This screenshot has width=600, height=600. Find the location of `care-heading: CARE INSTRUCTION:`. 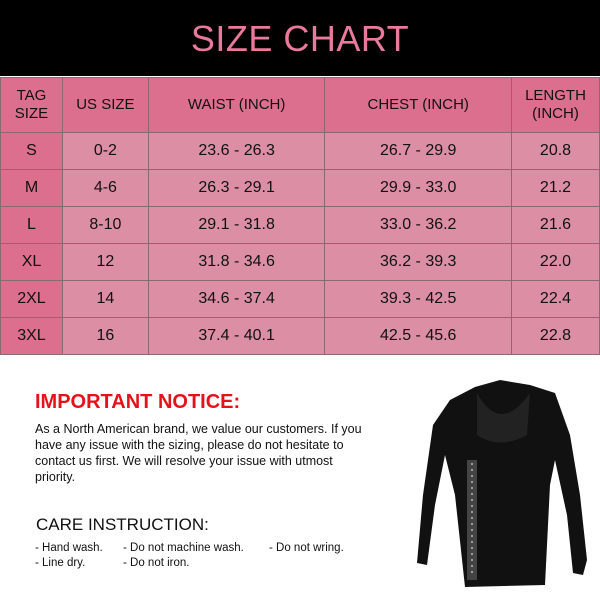

care-heading: CARE INSTRUCTION: is located at coordinates (122, 524).